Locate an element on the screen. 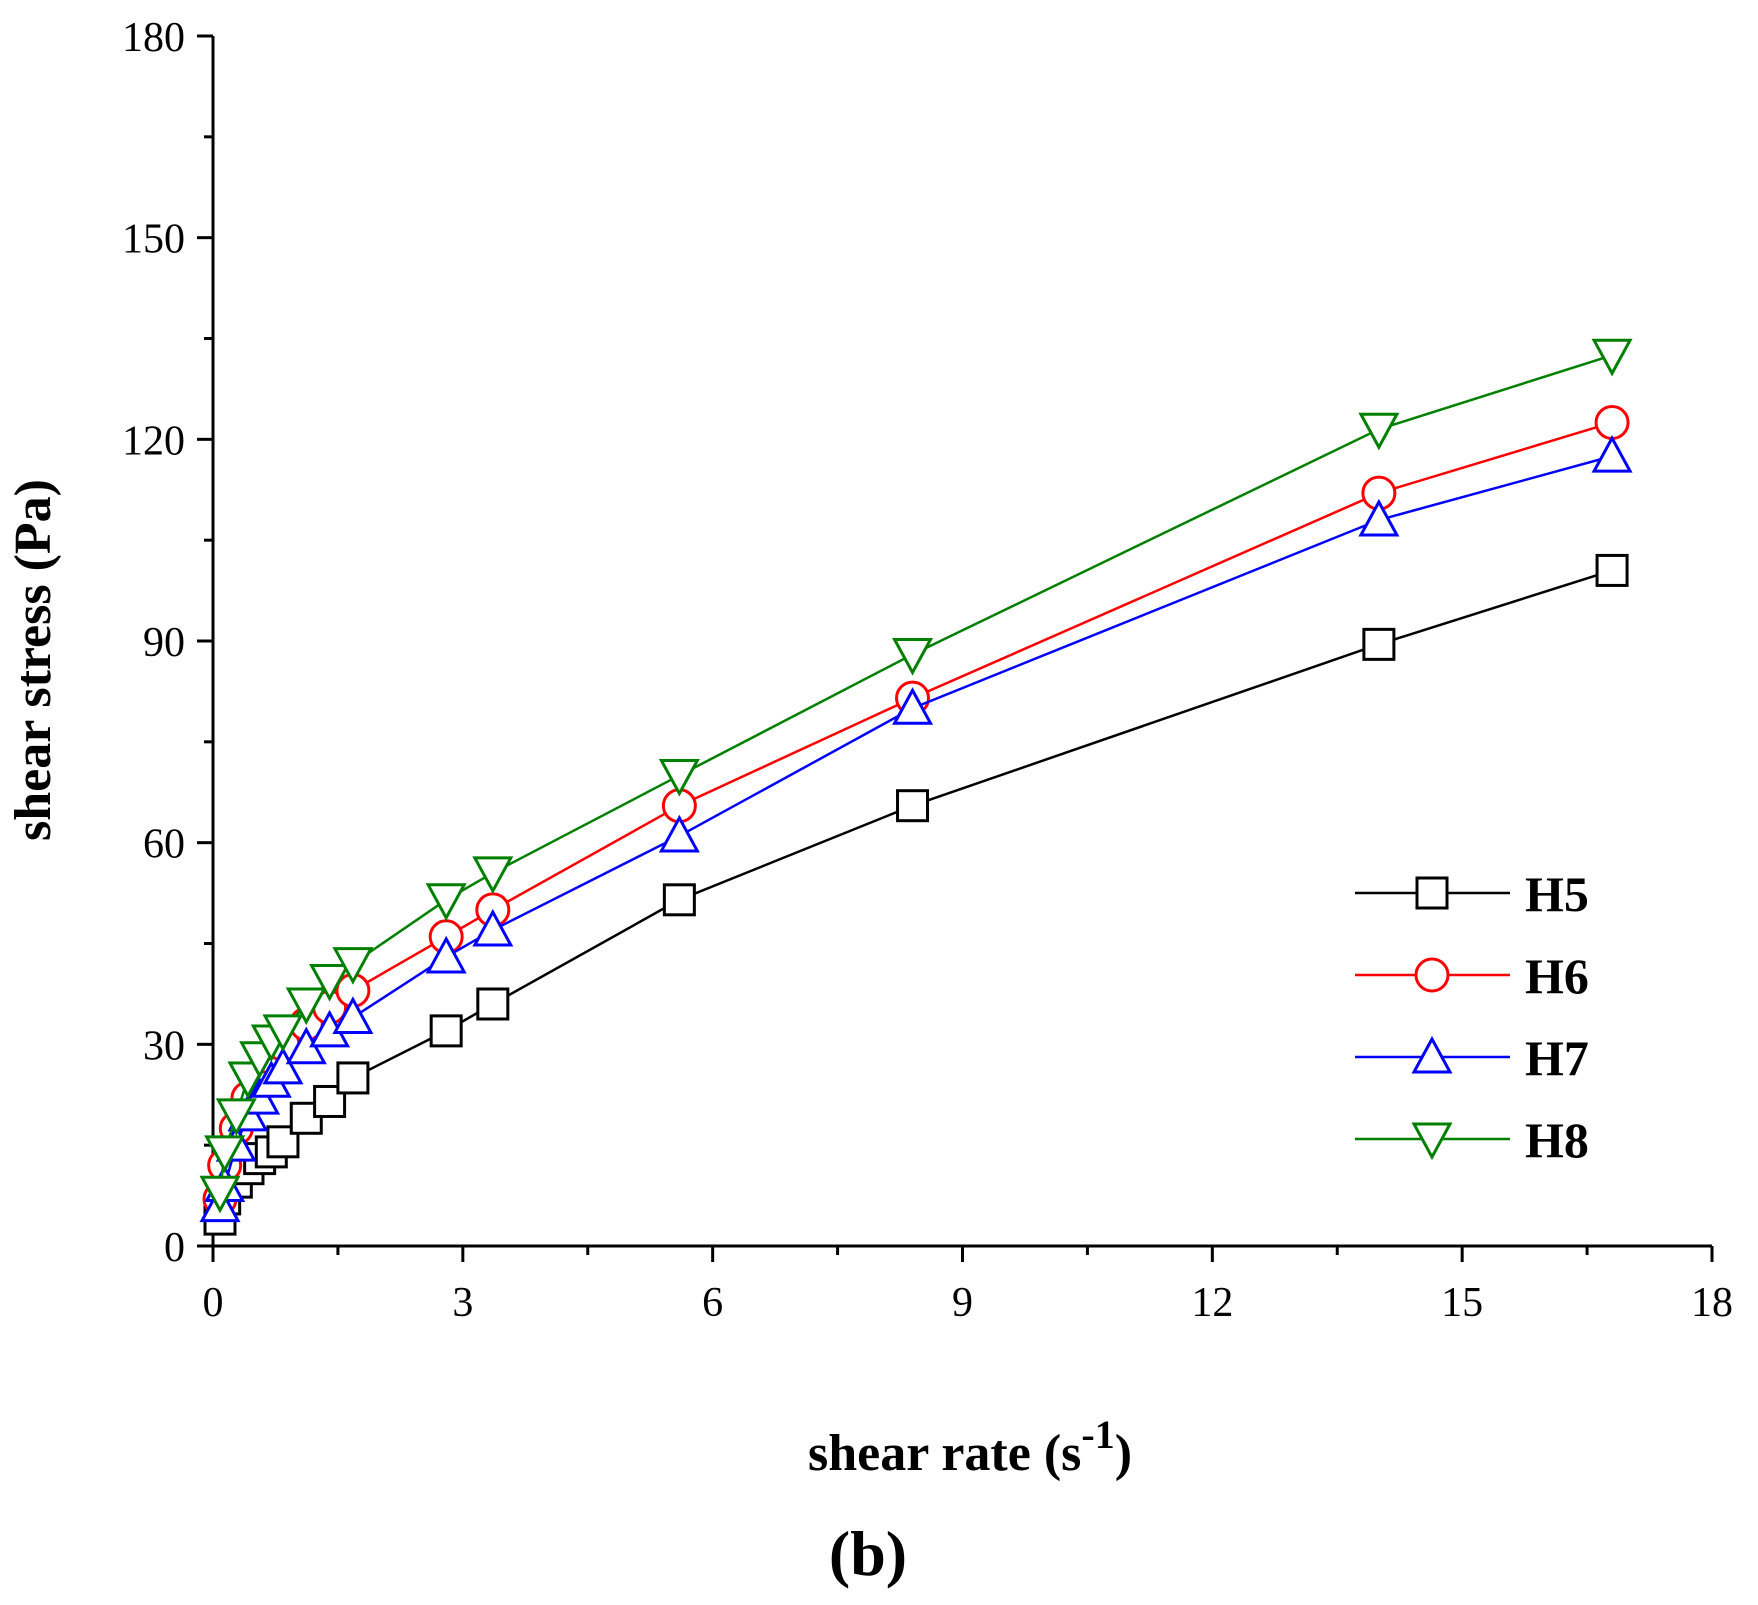 The image size is (1758, 1605). x-tick-label: 18 is located at coordinates (1712, 1303).